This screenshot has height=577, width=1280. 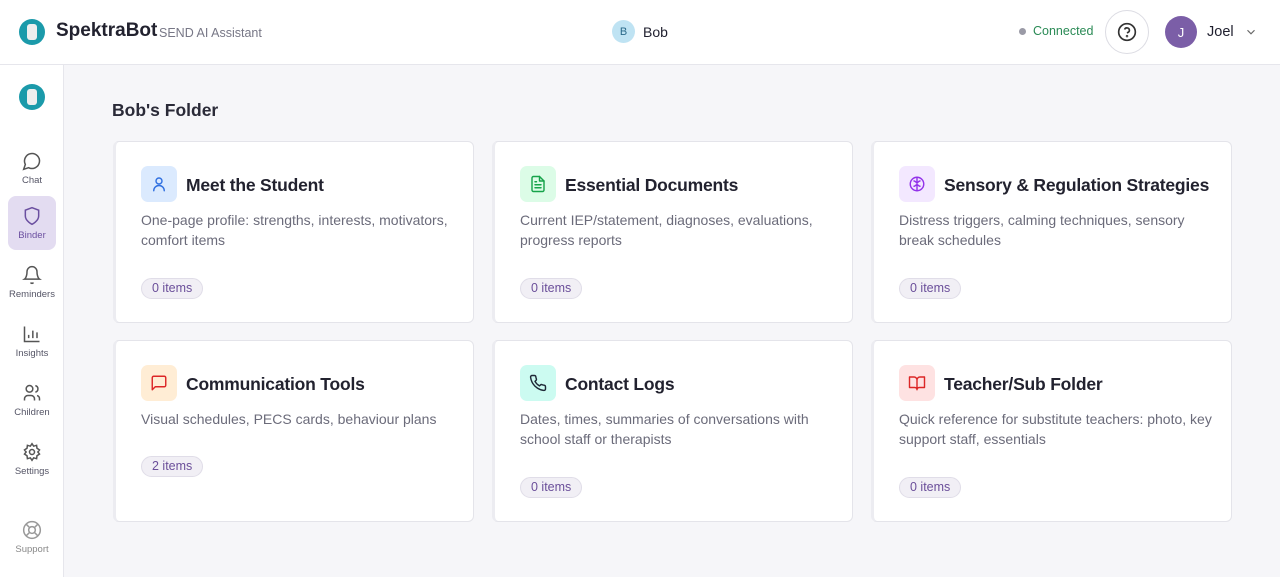 I want to click on sidebar-item-settings: Settings, so click(x=32, y=459).